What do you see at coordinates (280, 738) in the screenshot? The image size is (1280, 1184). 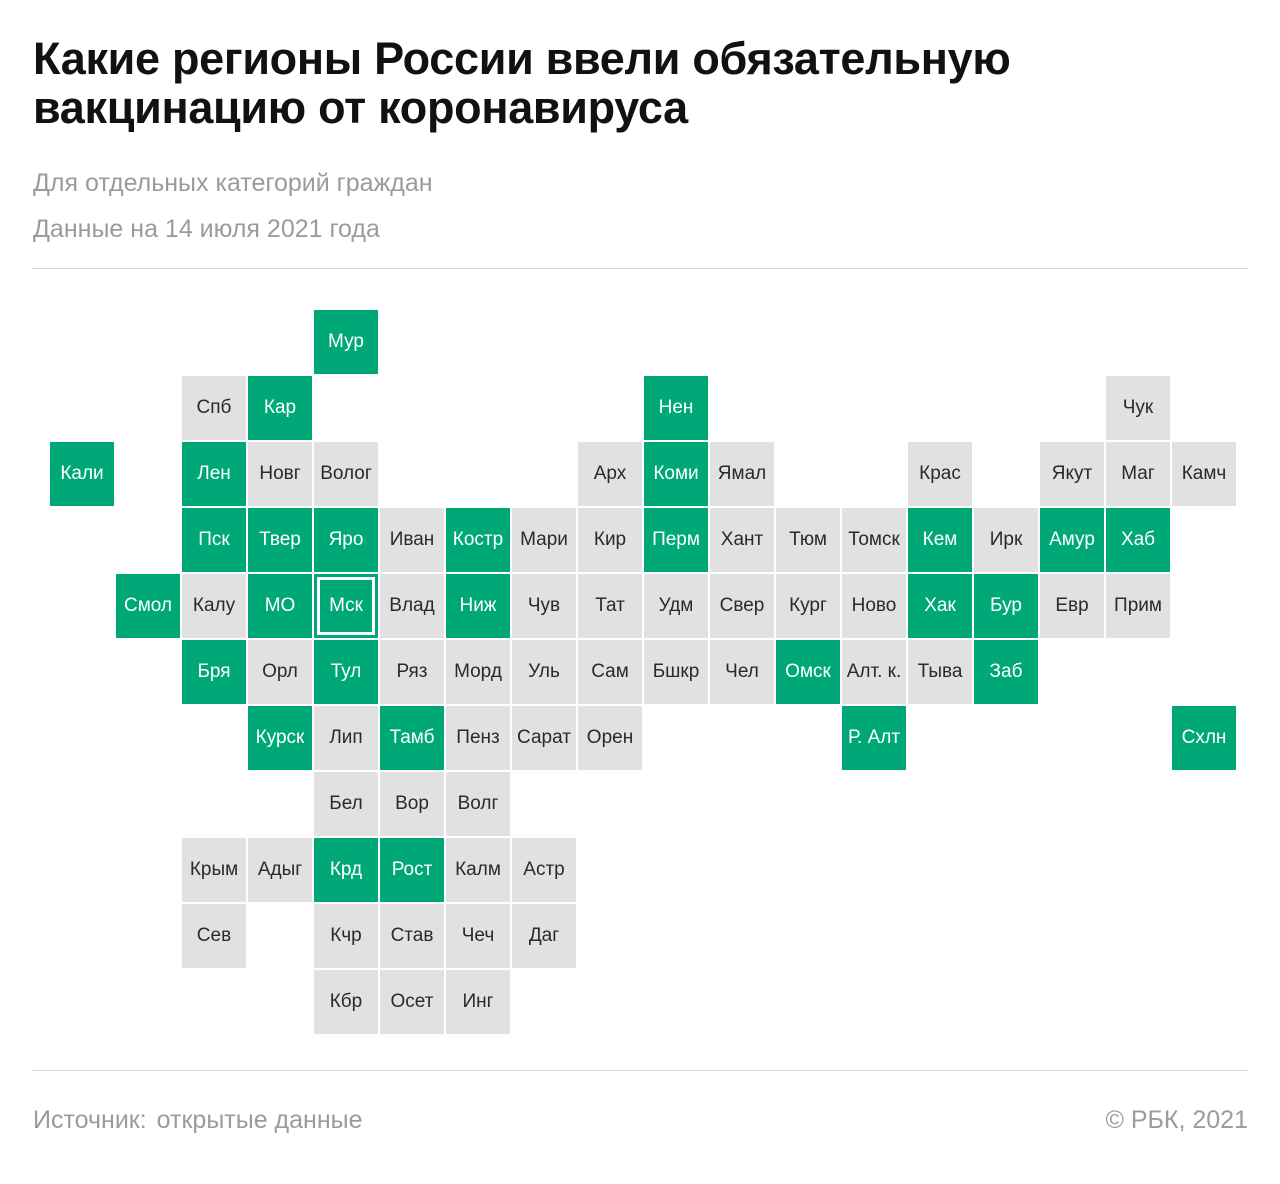 I see `region-tile: Курск` at bounding box center [280, 738].